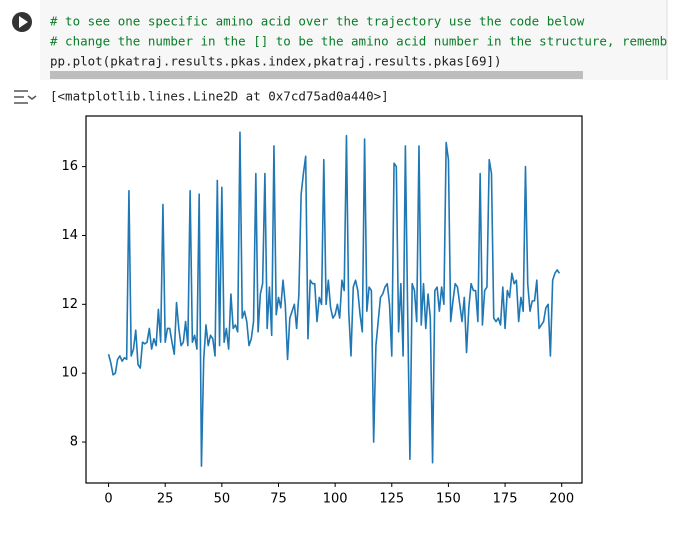 This screenshot has height=533, width=683. What do you see at coordinates (108, 499) in the screenshot?
I see `x-tick-label: 0` at bounding box center [108, 499].